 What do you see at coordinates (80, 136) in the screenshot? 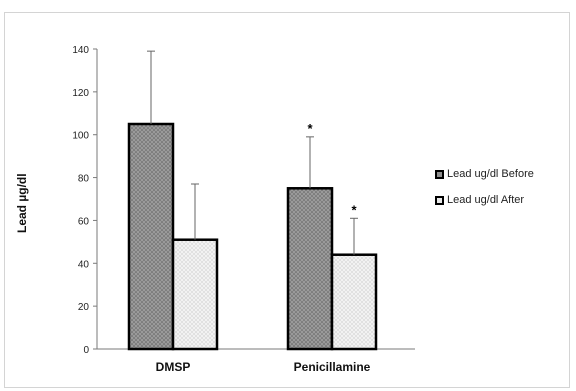
I see `y-tick-label: 100` at bounding box center [80, 136].